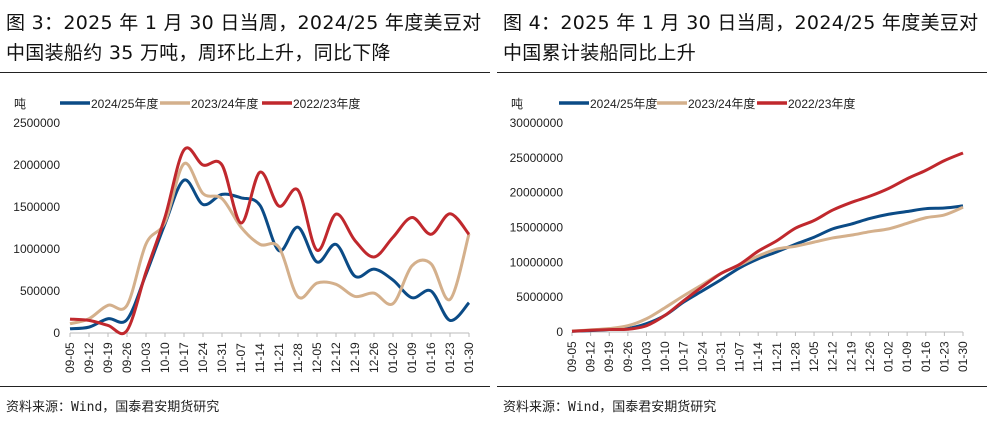 Image resolution: width=987 pixels, height=427 pixels. Describe the element at coordinates (36, 207) in the screenshot. I see `y-tick-label: 1500000` at that location.